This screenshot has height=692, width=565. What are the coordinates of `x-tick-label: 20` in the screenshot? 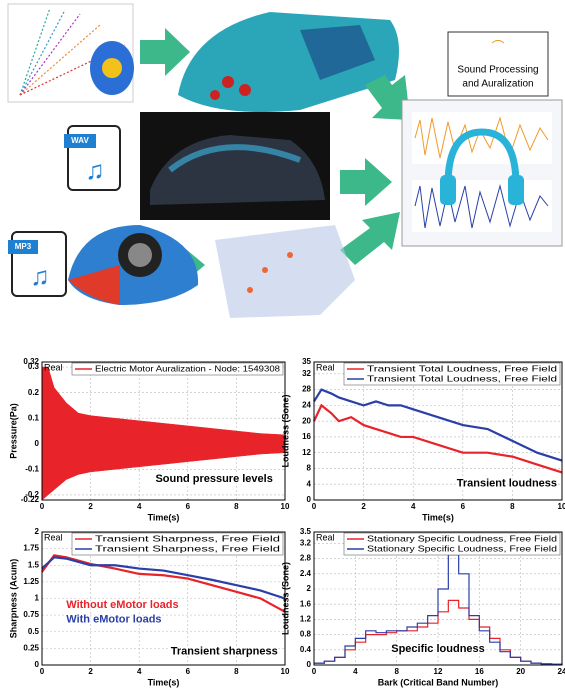 It's located at (520, 671).